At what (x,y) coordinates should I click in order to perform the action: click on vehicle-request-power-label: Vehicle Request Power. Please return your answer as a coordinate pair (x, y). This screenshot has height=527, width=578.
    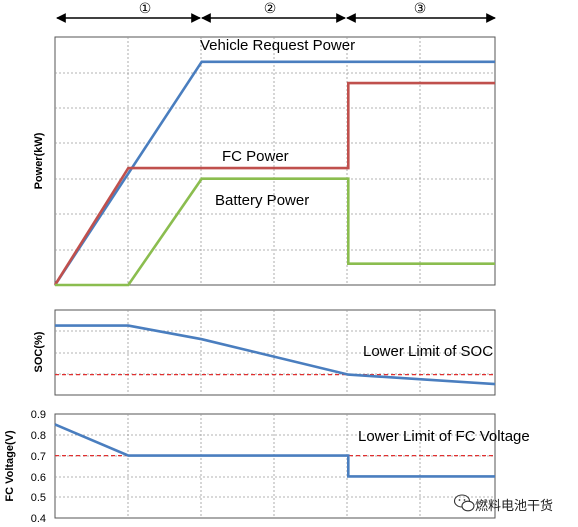
    Looking at the image, I should click on (277, 45).